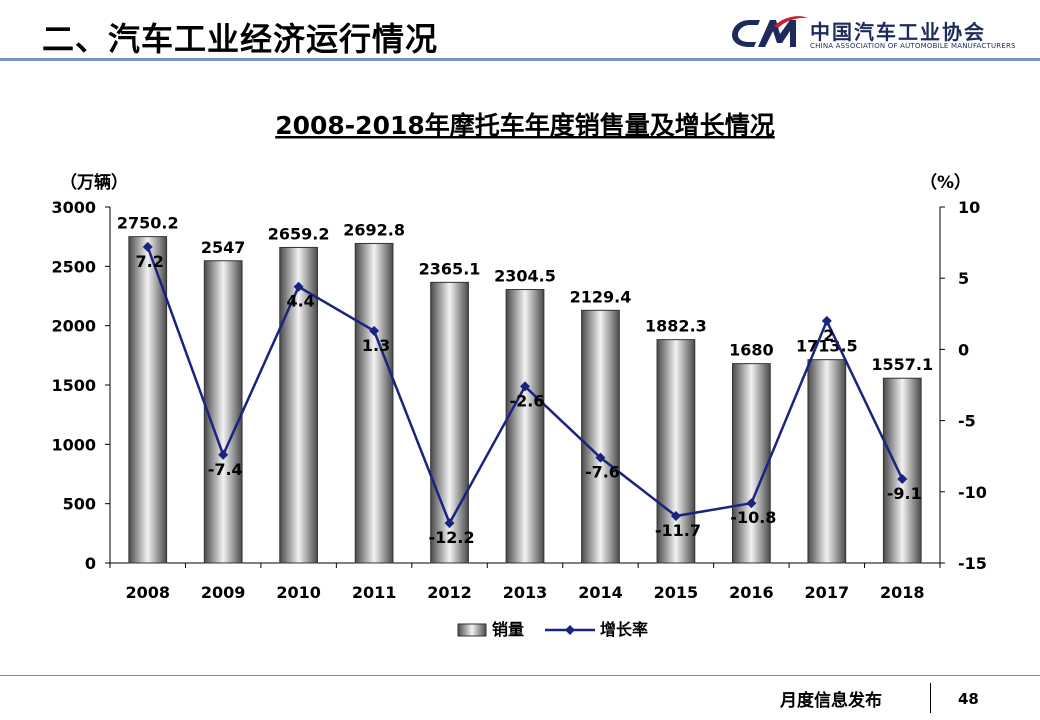  Describe the element at coordinates (225, 469) in the screenshot. I see `growth-rate-label: -7.4` at that location.